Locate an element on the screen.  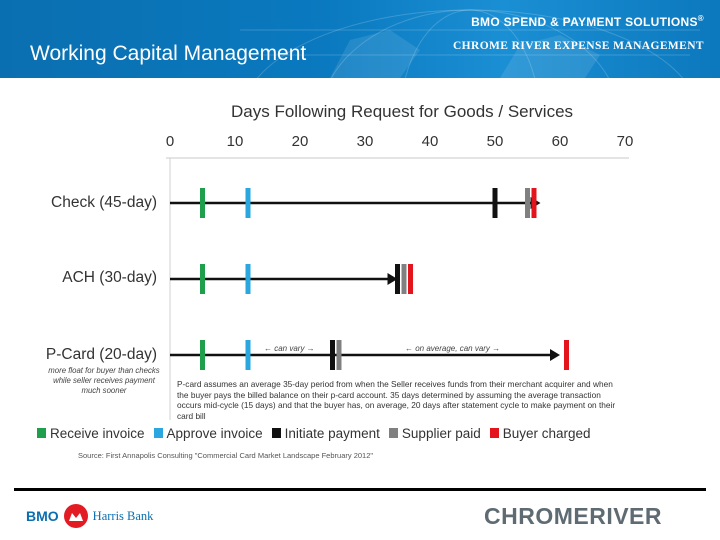
x-tick-label: 60 is located at coordinates (560, 141).